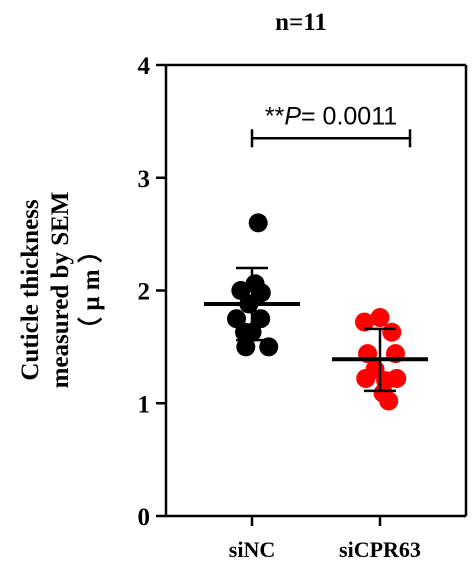 The image size is (472, 566). What do you see at coordinates (144, 292) in the screenshot?
I see `y-tick-label-2: 2` at bounding box center [144, 292].